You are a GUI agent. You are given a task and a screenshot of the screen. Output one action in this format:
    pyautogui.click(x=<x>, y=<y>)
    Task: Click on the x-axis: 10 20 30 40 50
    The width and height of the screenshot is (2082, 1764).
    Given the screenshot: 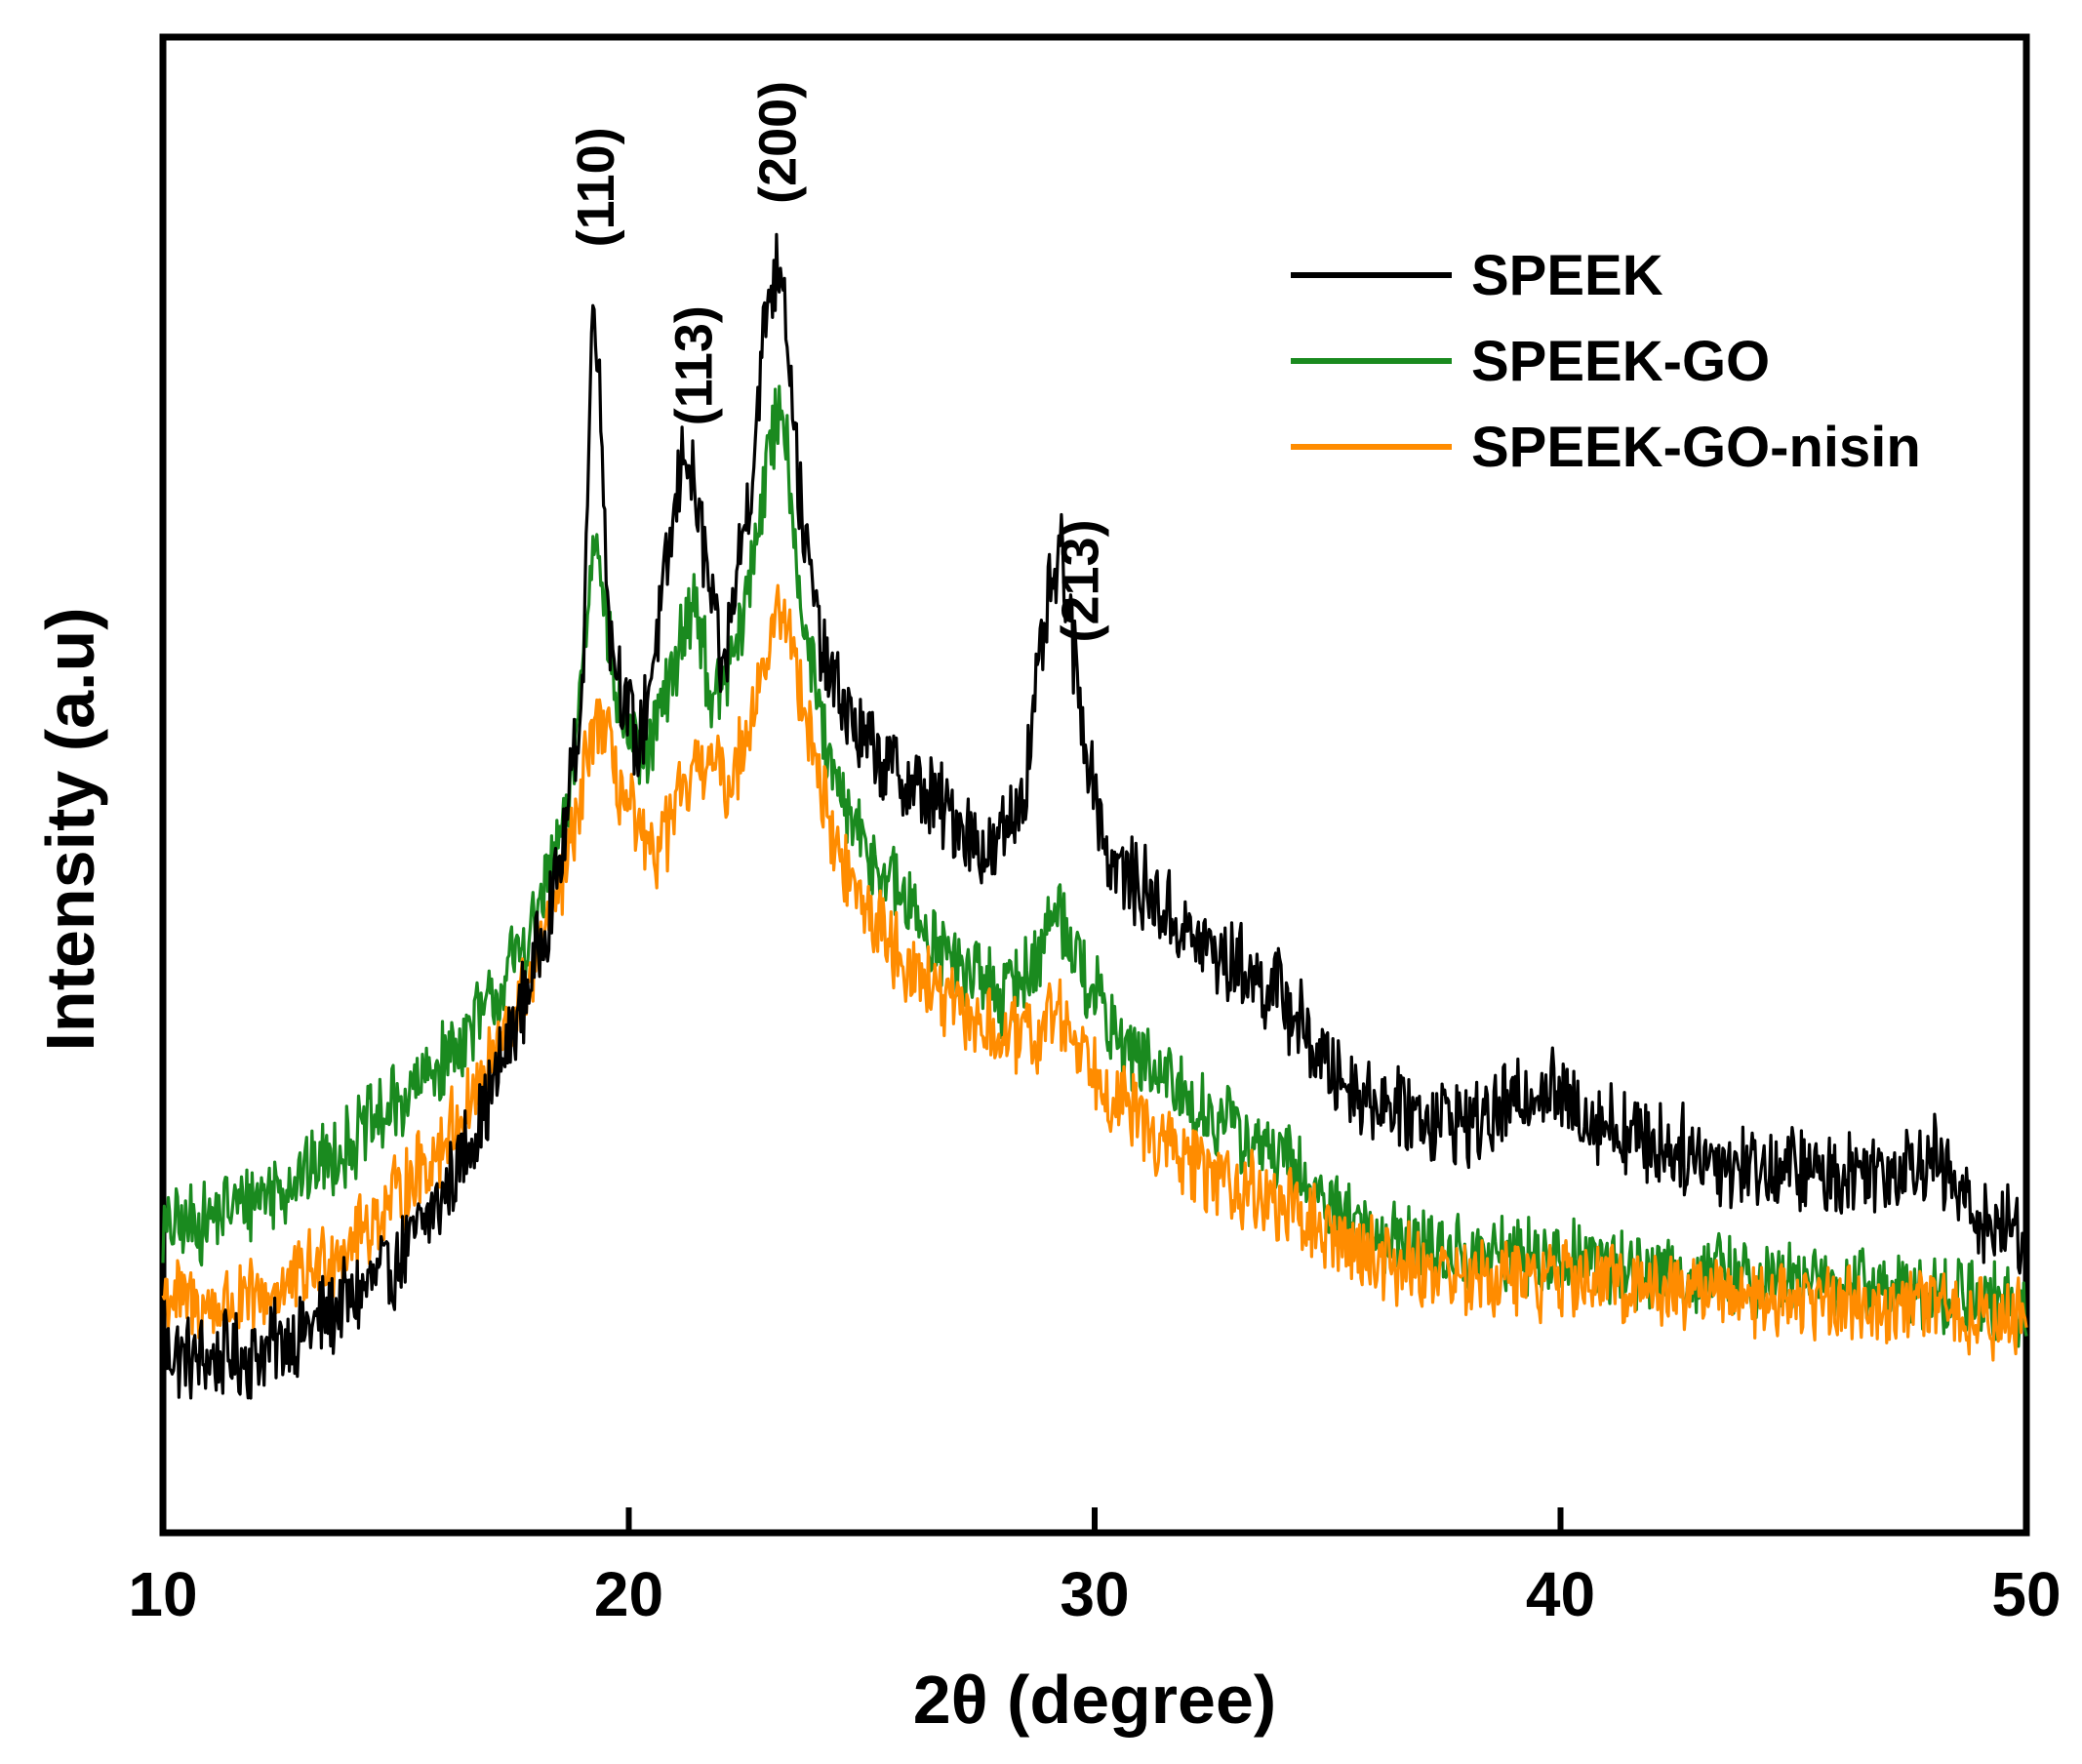 What is the action you would take?
    pyautogui.click(x=1095, y=1568)
    